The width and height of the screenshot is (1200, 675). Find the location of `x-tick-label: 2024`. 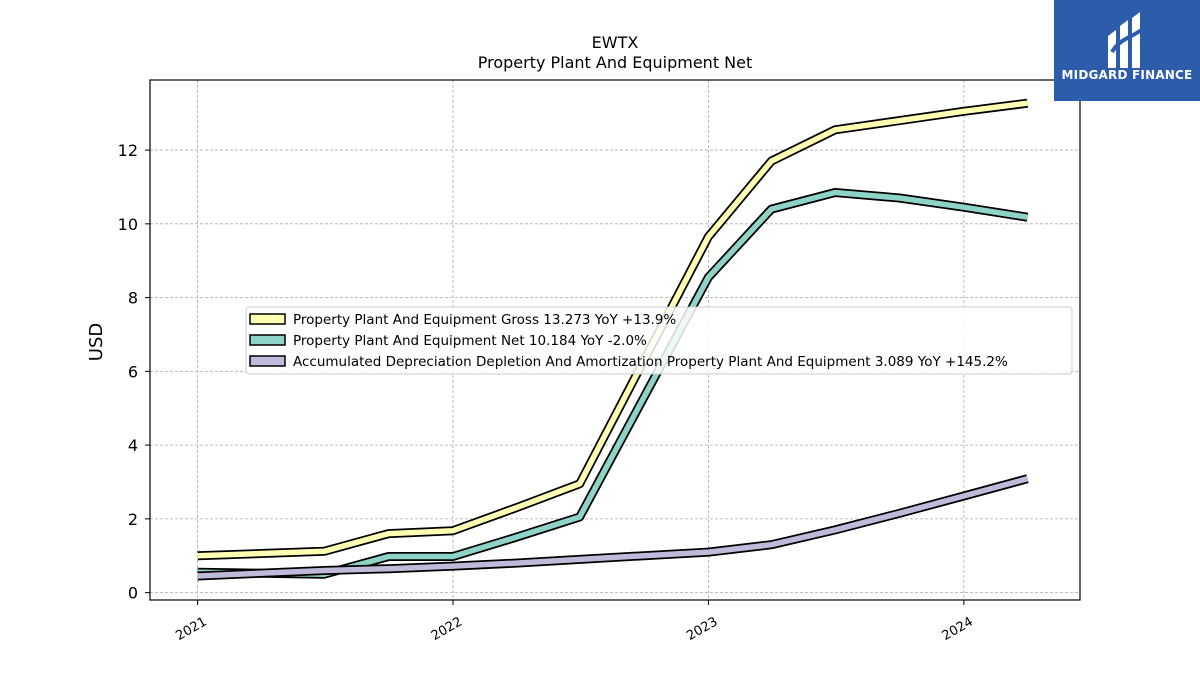

x-tick-label: 2024 is located at coordinates (958, 629).